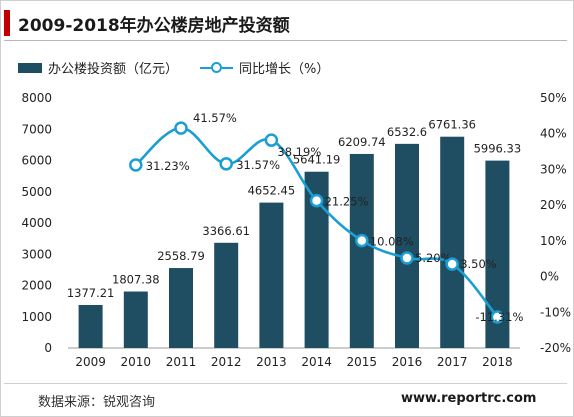 The width and height of the screenshot is (574, 417). What do you see at coordinates (469, 398) in the screenshot?
I see `website-label: www.reportrc.com` at bounding box center [469, 398].